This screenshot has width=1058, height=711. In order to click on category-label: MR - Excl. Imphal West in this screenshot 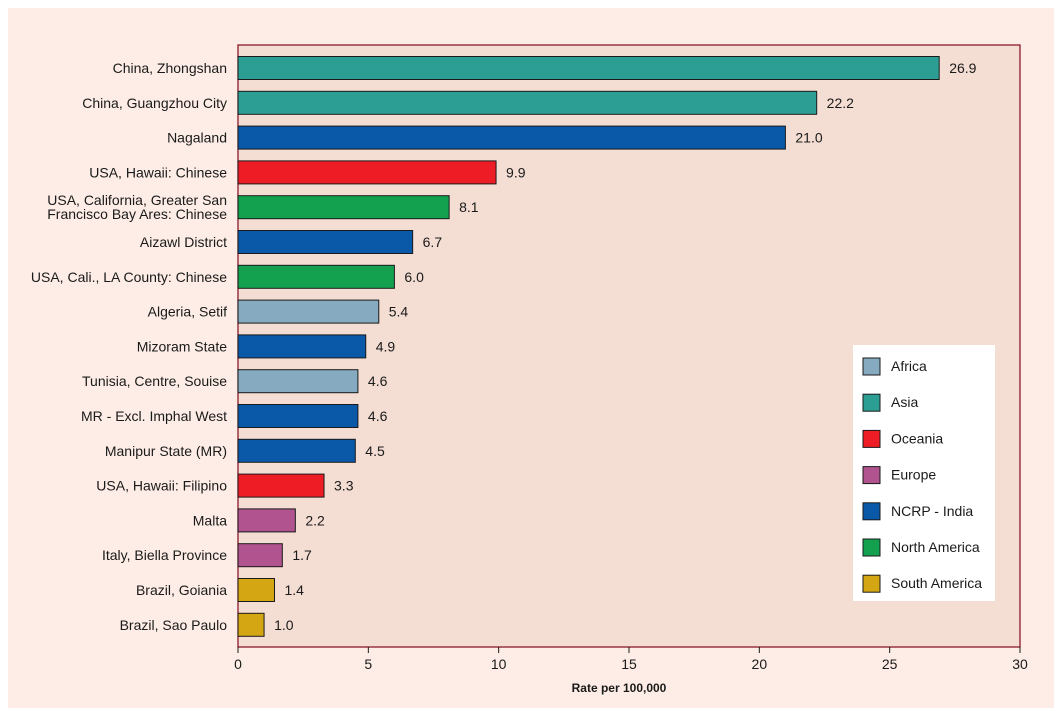, I will do `click(154, 416)`.